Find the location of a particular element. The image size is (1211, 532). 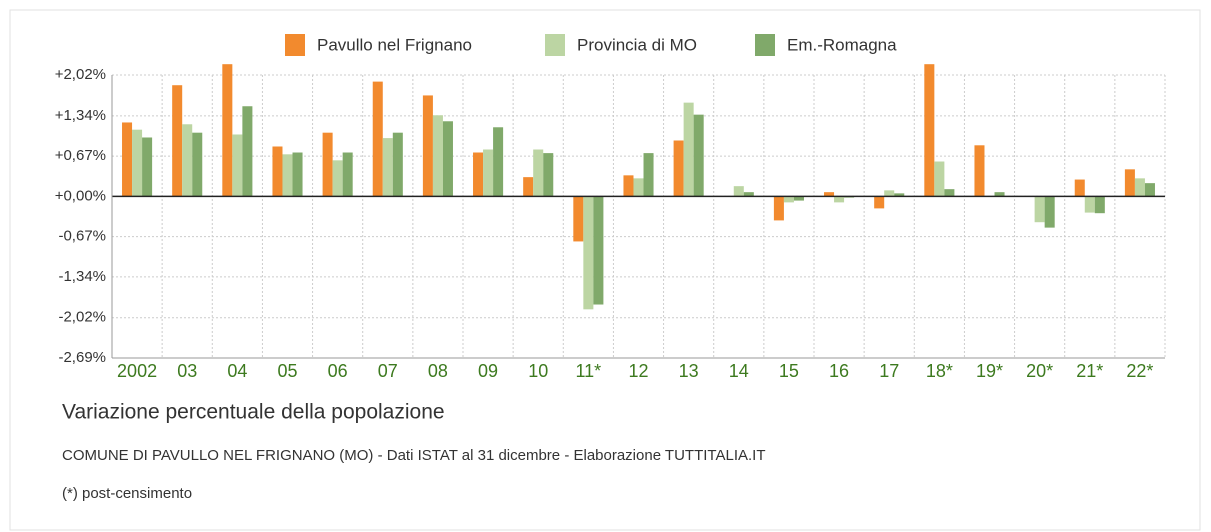

legend-label: Provincia di MO is located at coordinates (637, 44).